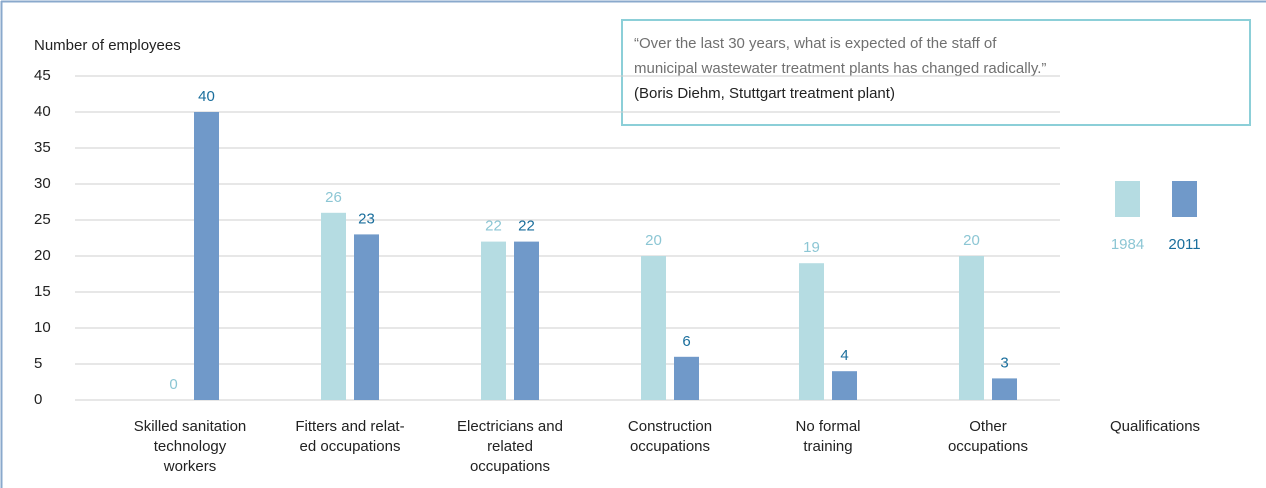  I want to click on y-tick-label: 0, so click(38, 399).